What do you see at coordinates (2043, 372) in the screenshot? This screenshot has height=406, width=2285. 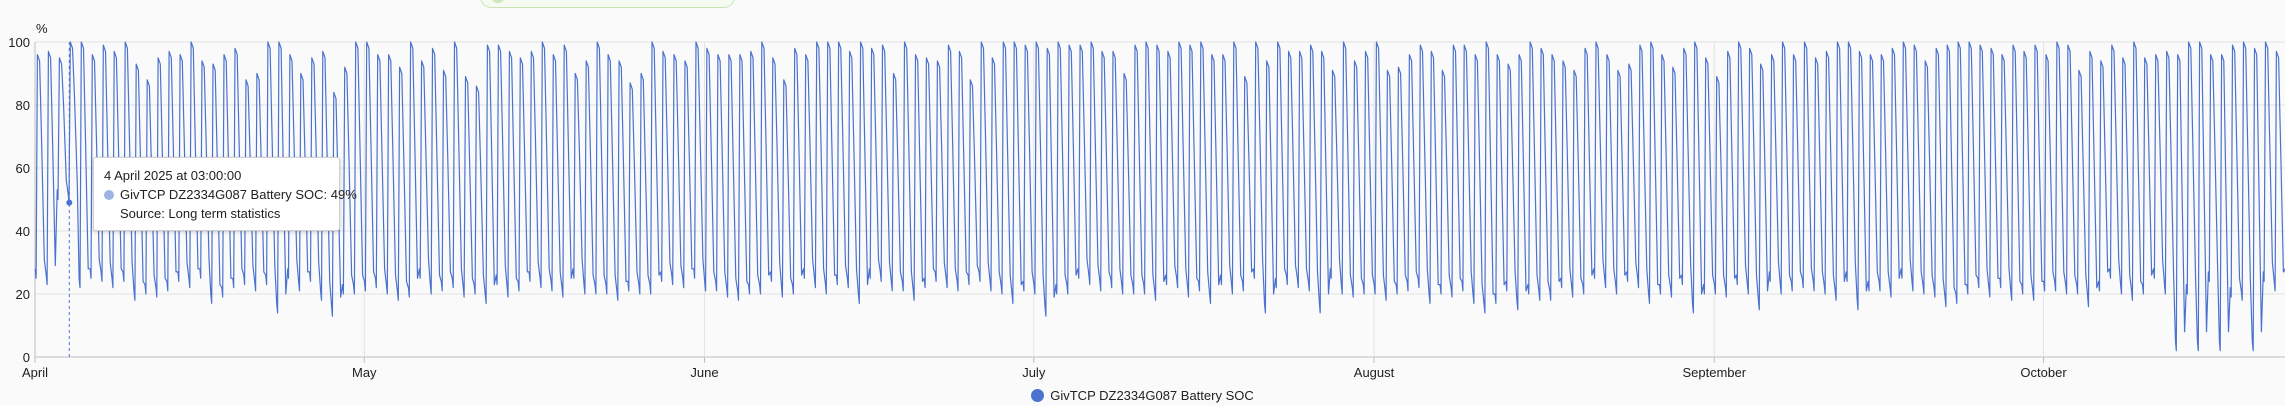 I see `x-tick-label: October` at bounding box center [2043, 372].